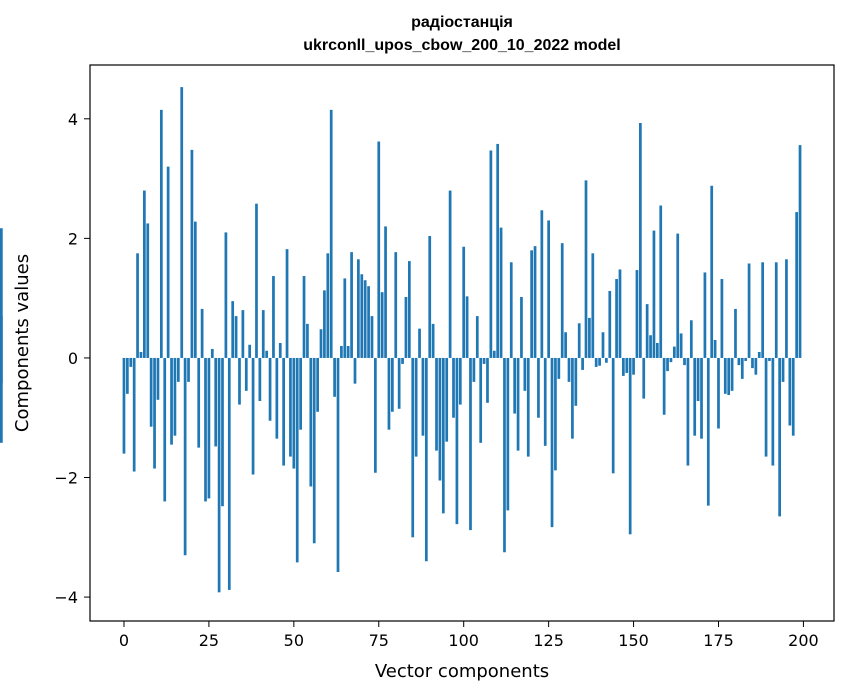 The height and width of the screenshot is (696, 847). I want to click on x-tick-label: 150, so click(633, 640).